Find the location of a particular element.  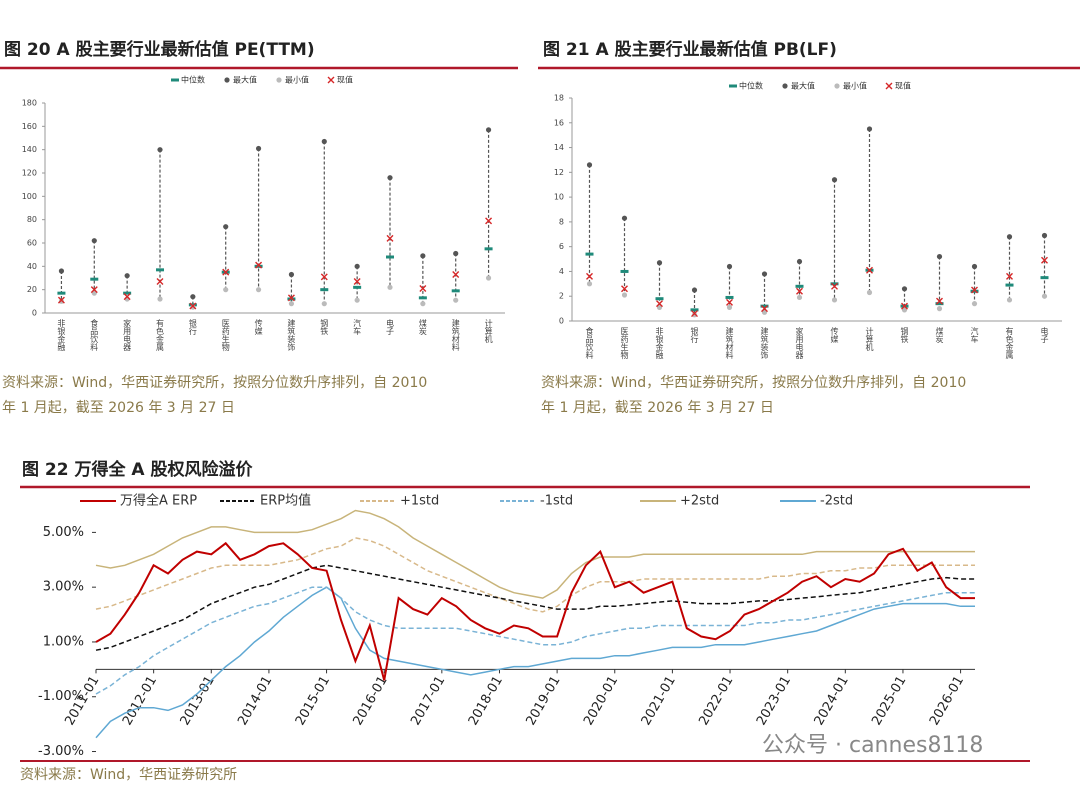

category-label: 汽车 is located at coordinates (974, 335).